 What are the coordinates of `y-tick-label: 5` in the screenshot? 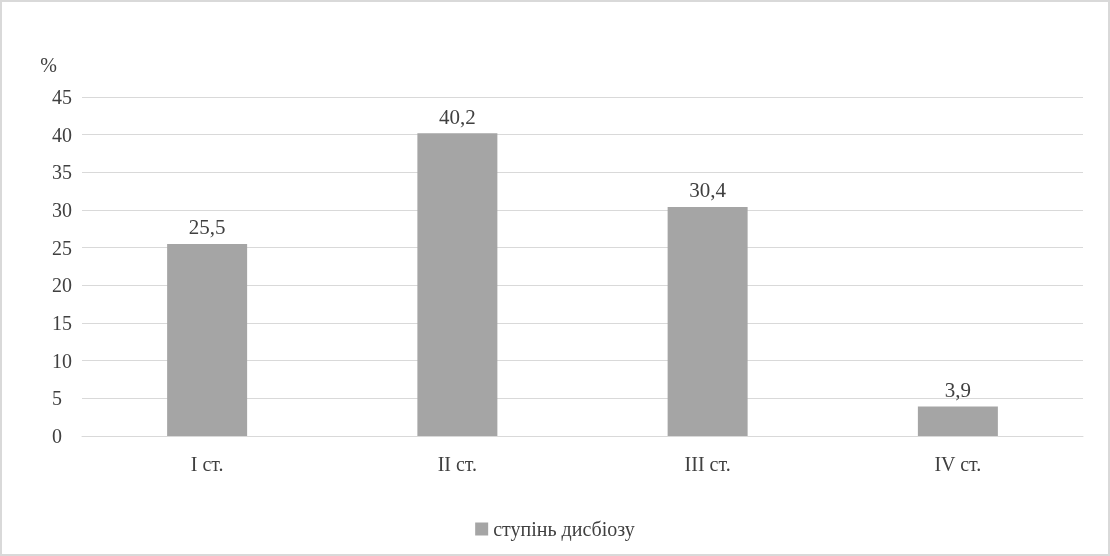 It's located at (57, 398).